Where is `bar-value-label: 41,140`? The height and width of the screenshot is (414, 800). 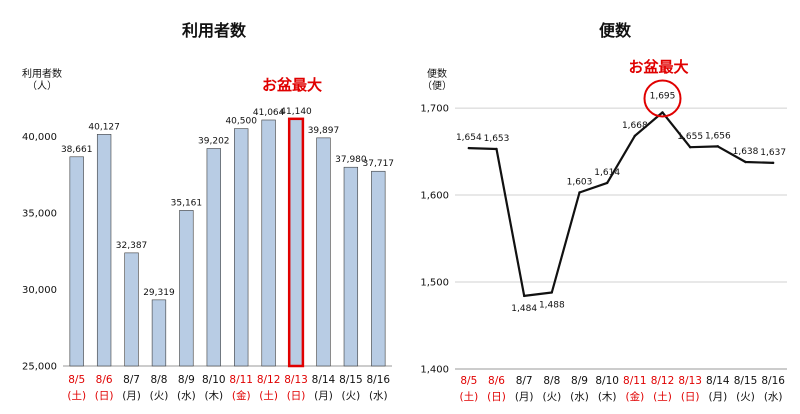 bar-value-label: 41,140 is located at coordinates (296, 112).